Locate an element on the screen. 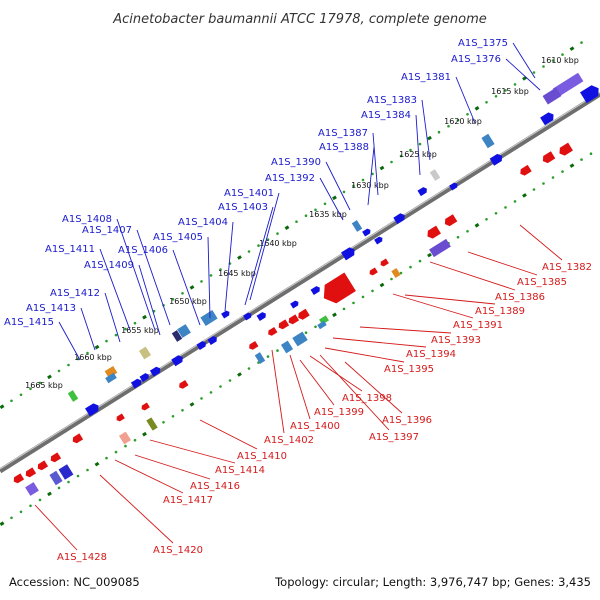  gene-label-A1S_1406: A1S_1406 is located at coordinates (143, 250).